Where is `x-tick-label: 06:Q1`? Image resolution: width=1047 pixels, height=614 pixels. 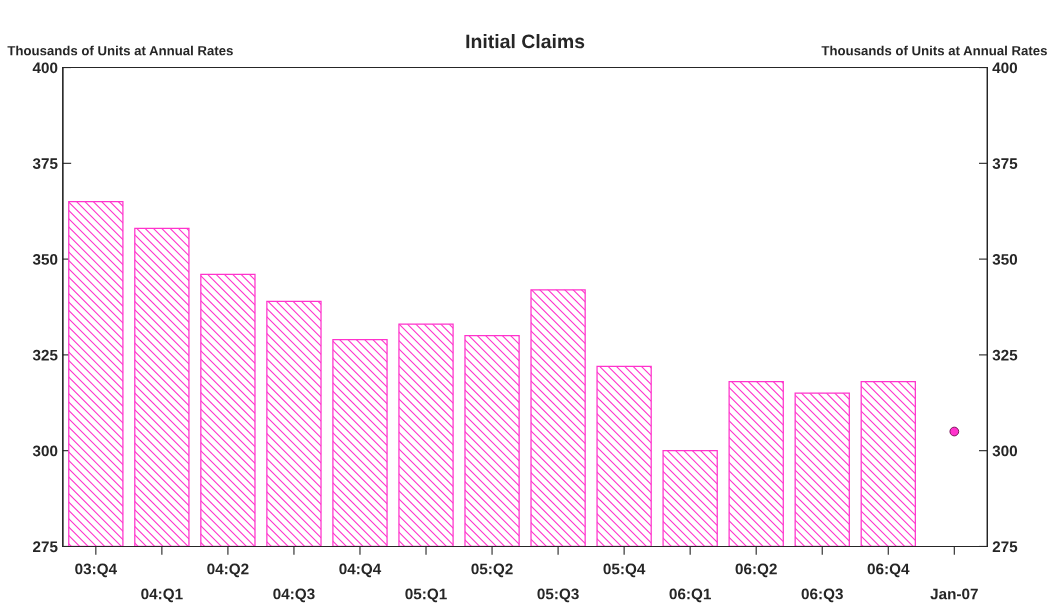 x-tick-label: 06:Q1 is located at coordinates (690, 595).